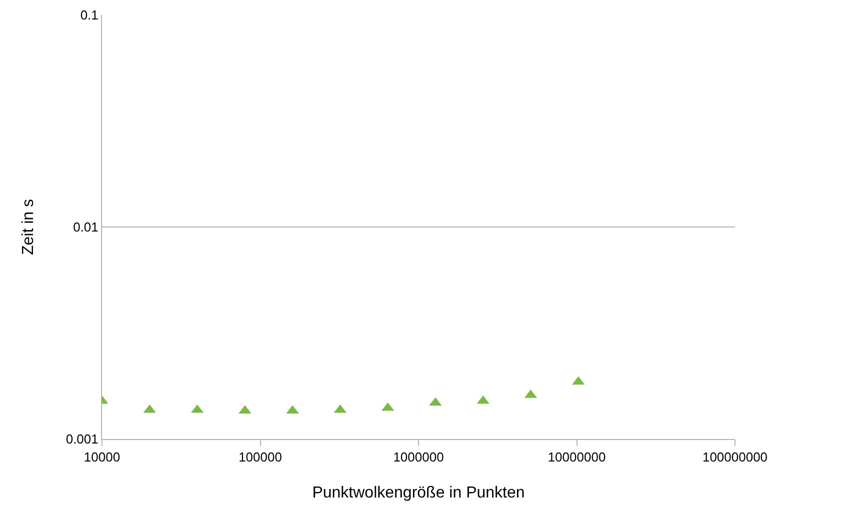 Image resolution: width=860 pixels, height=512 pixels. What do you see at coordinates (735, 457) in the screenshot?
I see `x-tick-label: 100000000` at bounding box center [735, 457].